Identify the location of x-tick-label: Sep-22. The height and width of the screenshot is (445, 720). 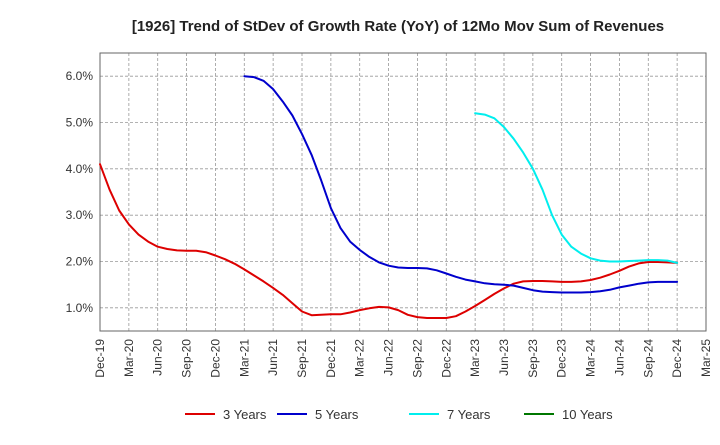
(417, 358).